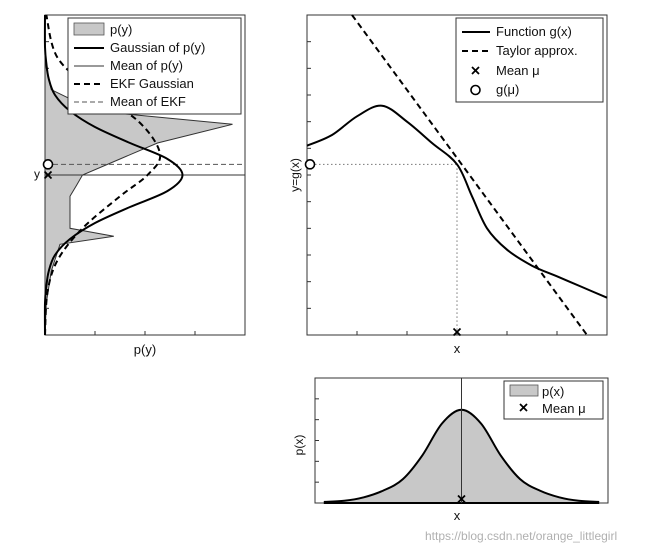 This screenshot has width=650, height=550. Describe the element at coordinates (295, 175) in the screenshot. I see `panel2-y-axis-label: y=g(x)` at that location.